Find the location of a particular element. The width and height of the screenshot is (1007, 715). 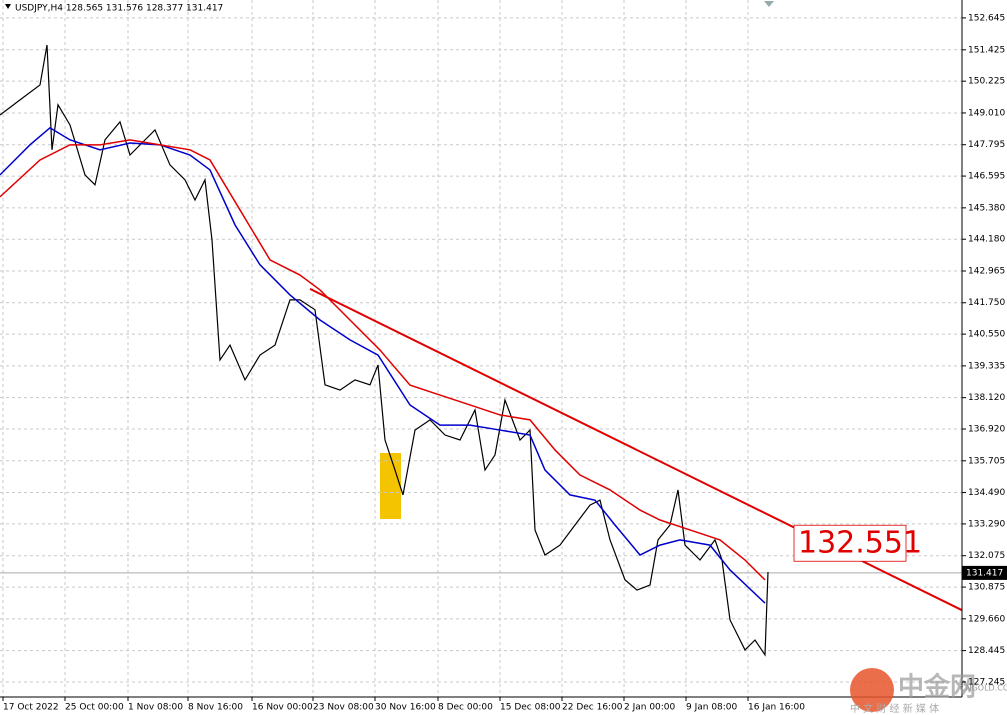

current-price-label: 131.417 is located at coordinates (984, 573).